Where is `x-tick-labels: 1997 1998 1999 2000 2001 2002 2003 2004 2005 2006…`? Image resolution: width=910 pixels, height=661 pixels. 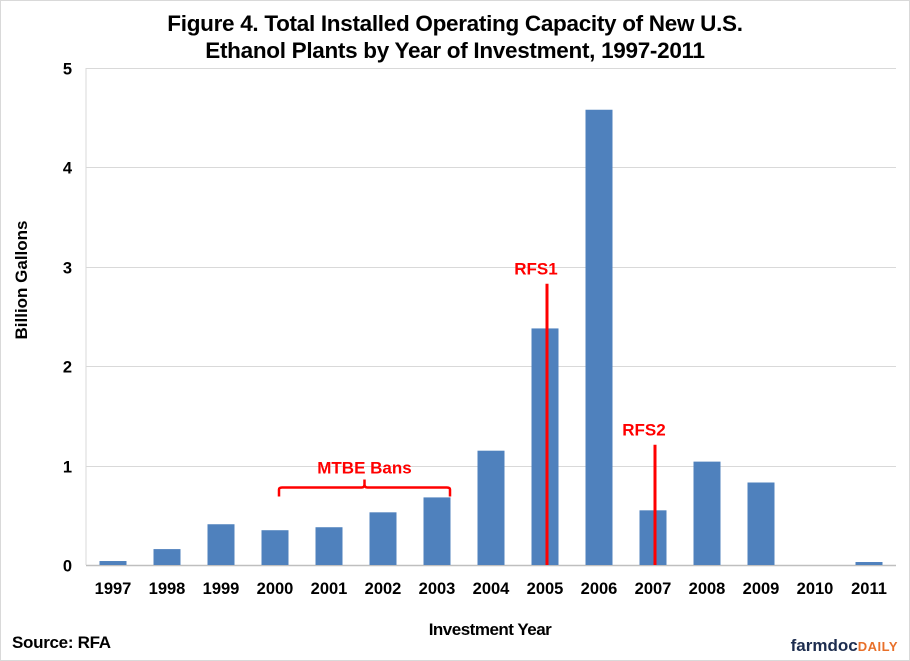 x-tick-labels: 1997 1998 1999 2000 2001 2002 2003 2004 2005 2006… is located at coordinates (491, 589).